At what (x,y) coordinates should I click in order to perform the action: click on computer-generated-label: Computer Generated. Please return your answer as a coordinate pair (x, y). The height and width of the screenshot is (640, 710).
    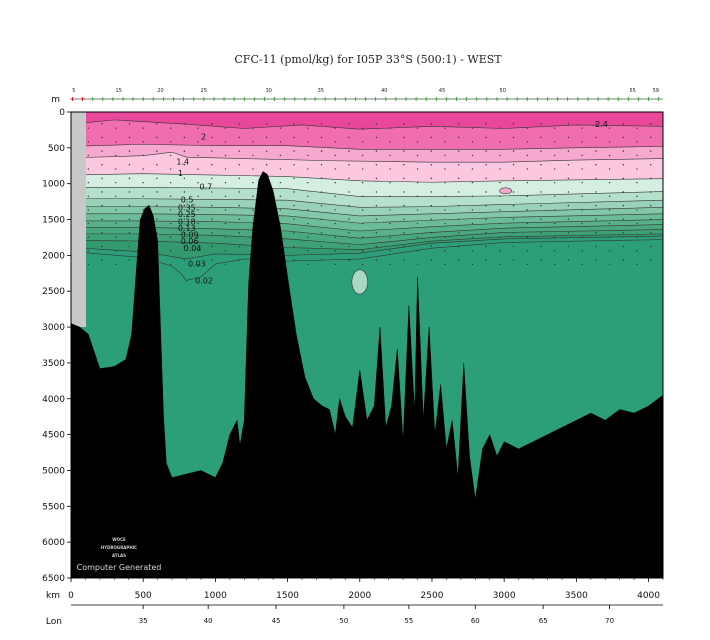
    Looking at the image, I should click on (119, 567).